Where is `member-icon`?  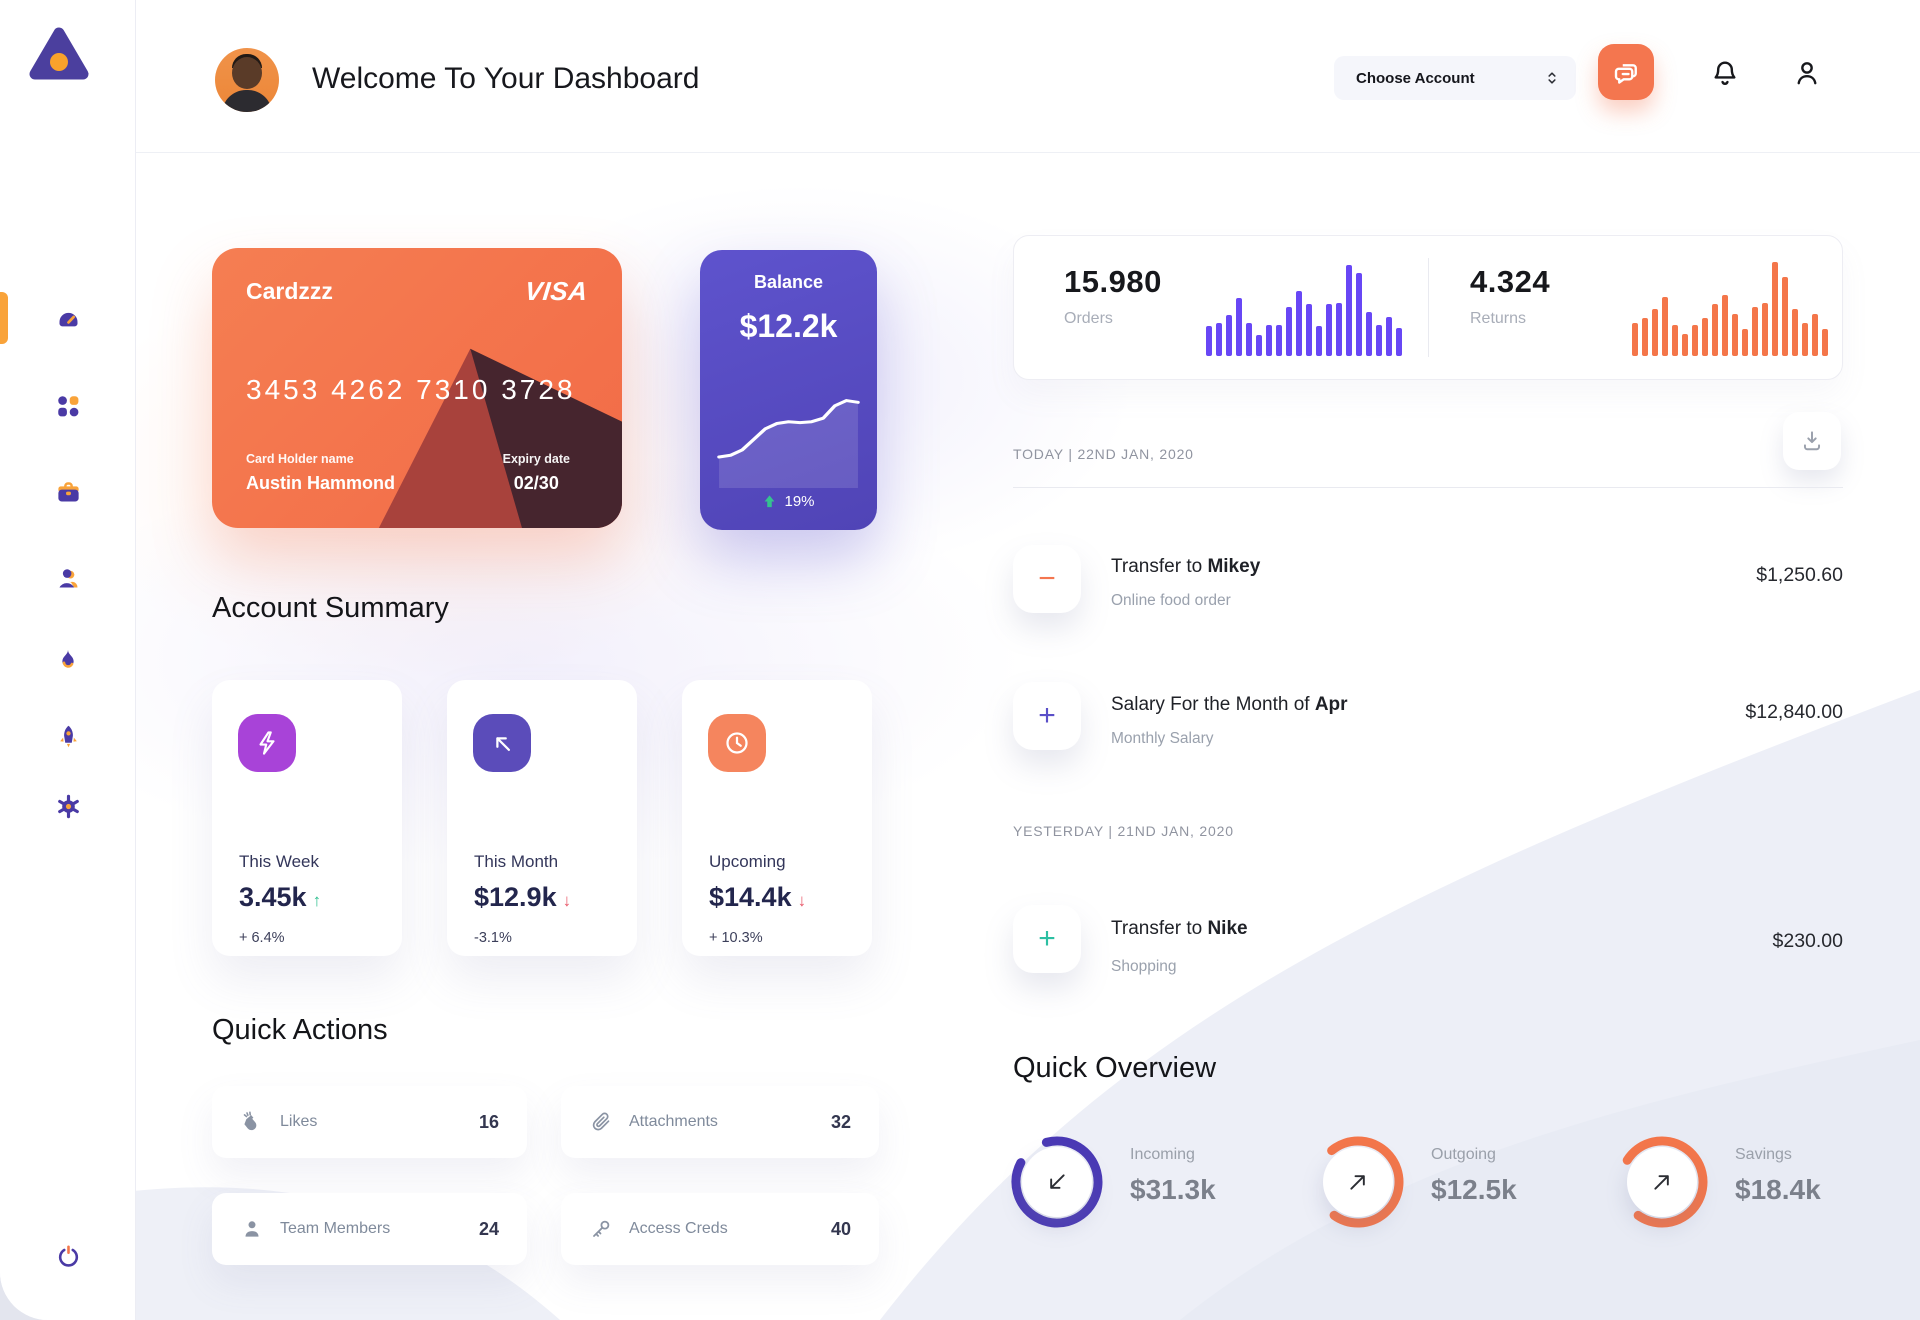 member-icon is located at coordinates (252, 1229).